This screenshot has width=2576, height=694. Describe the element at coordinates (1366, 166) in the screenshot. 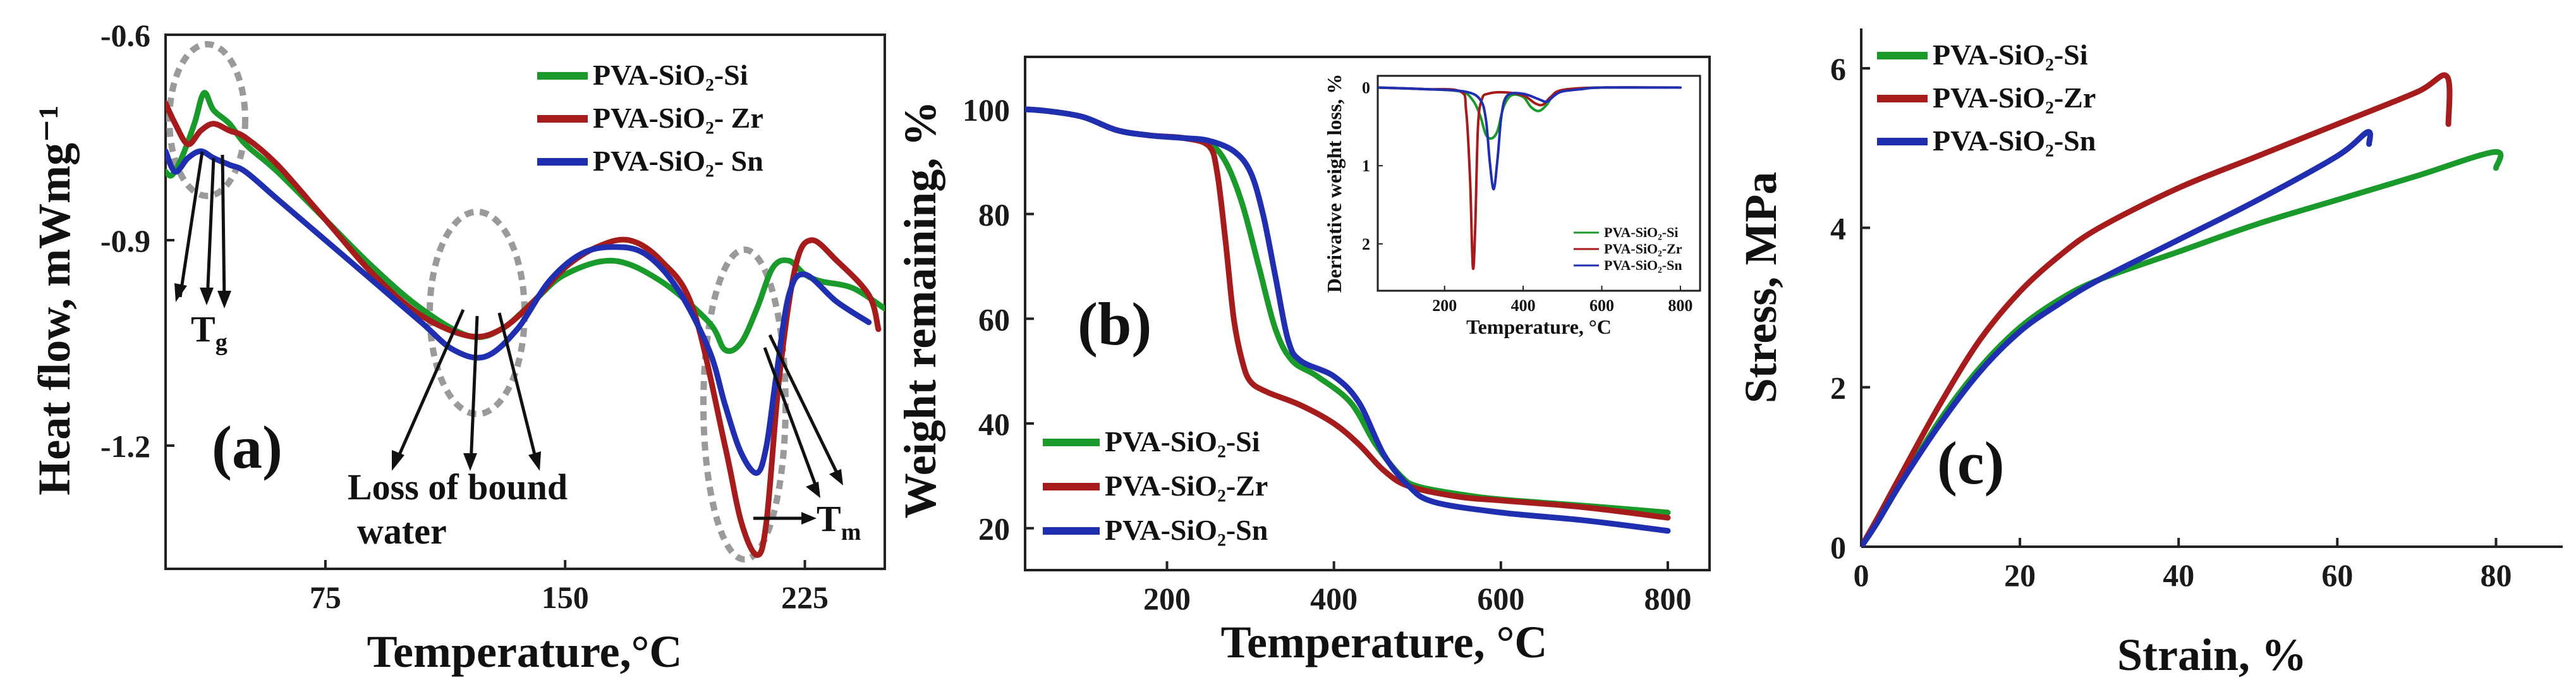

I see `inset-ytick-label: 1` at that location.